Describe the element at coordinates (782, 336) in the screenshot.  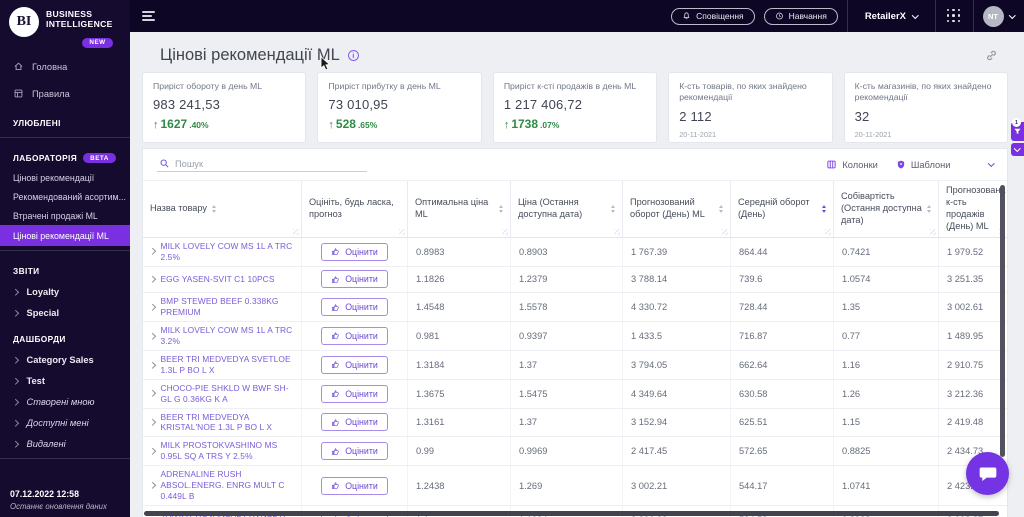
I see `value-cell: 716.87` at that location.